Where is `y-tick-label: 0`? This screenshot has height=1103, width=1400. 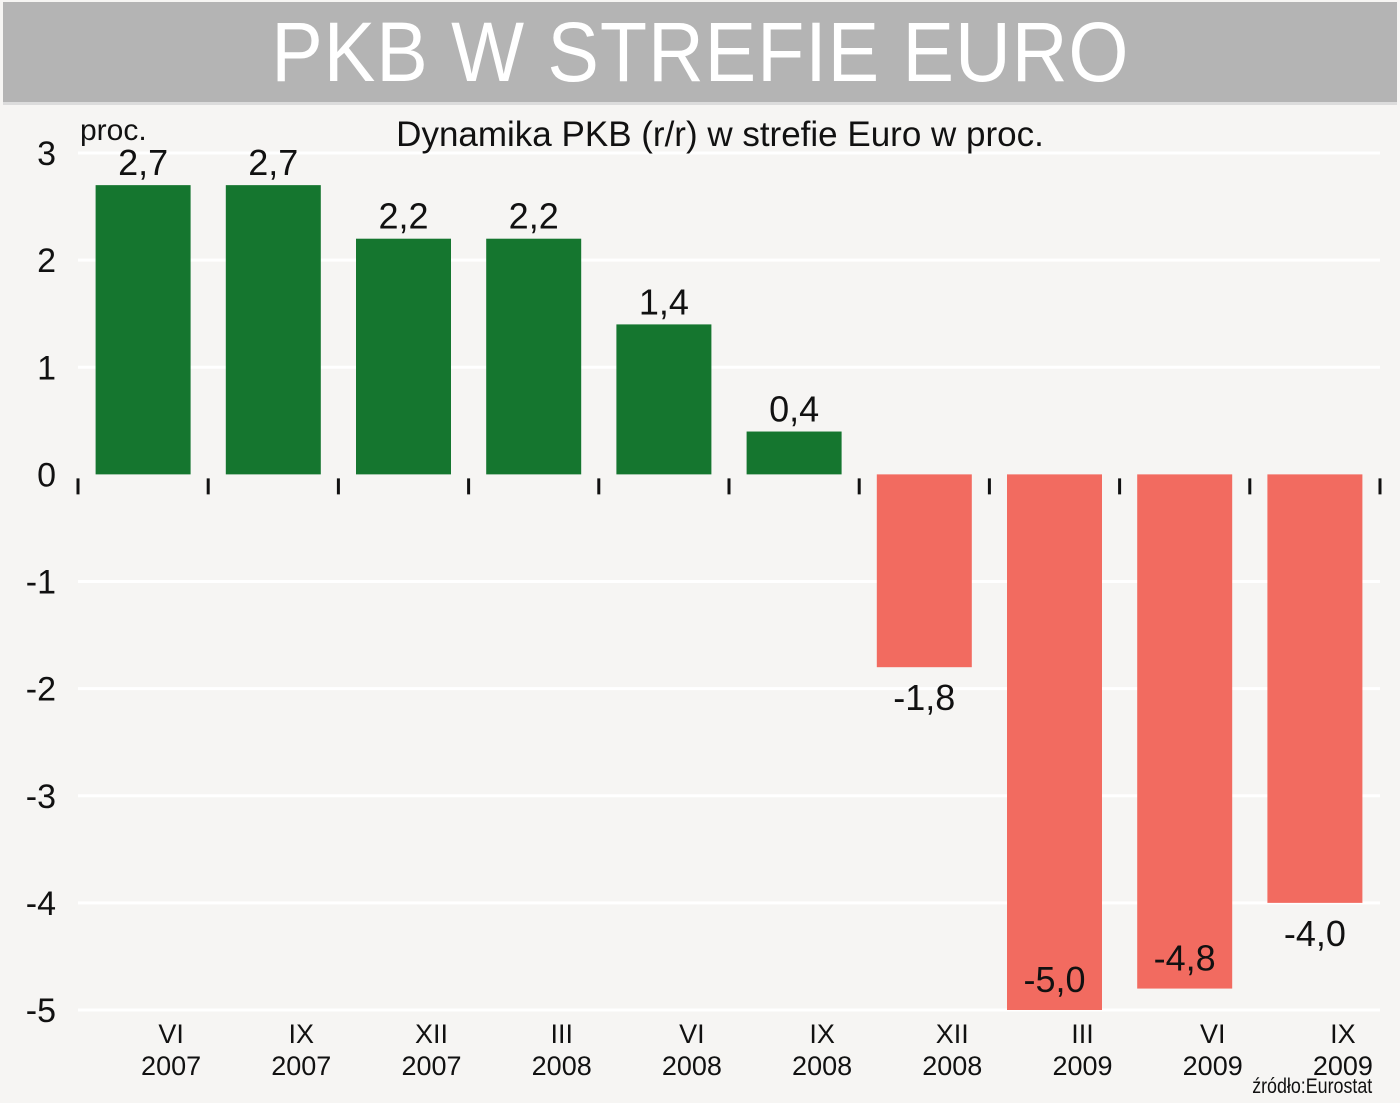 y-tick-label: 0 is located at coordinates (46, 475).